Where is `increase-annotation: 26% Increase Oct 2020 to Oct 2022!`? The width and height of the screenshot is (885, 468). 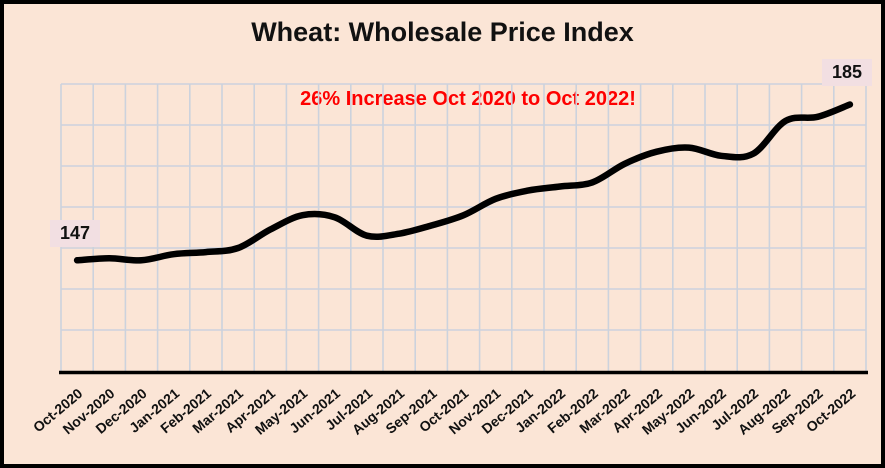 increase-annotation: 26% Increase Oct 2020 to Oct 2022! is located at coordinates (468, 99).